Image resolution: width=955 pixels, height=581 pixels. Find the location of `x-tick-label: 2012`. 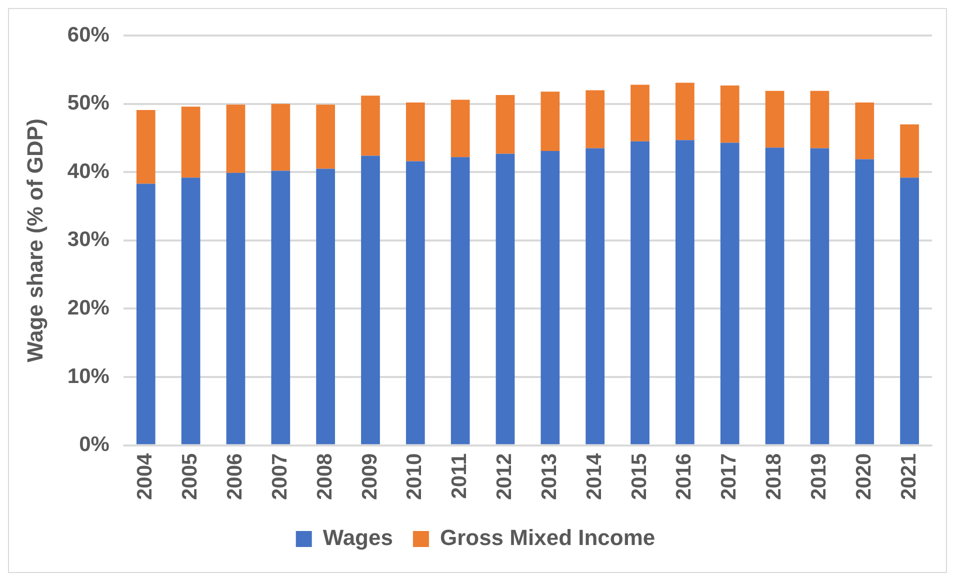

x-tick-label: 2012 is located at coordinates (504, 476).